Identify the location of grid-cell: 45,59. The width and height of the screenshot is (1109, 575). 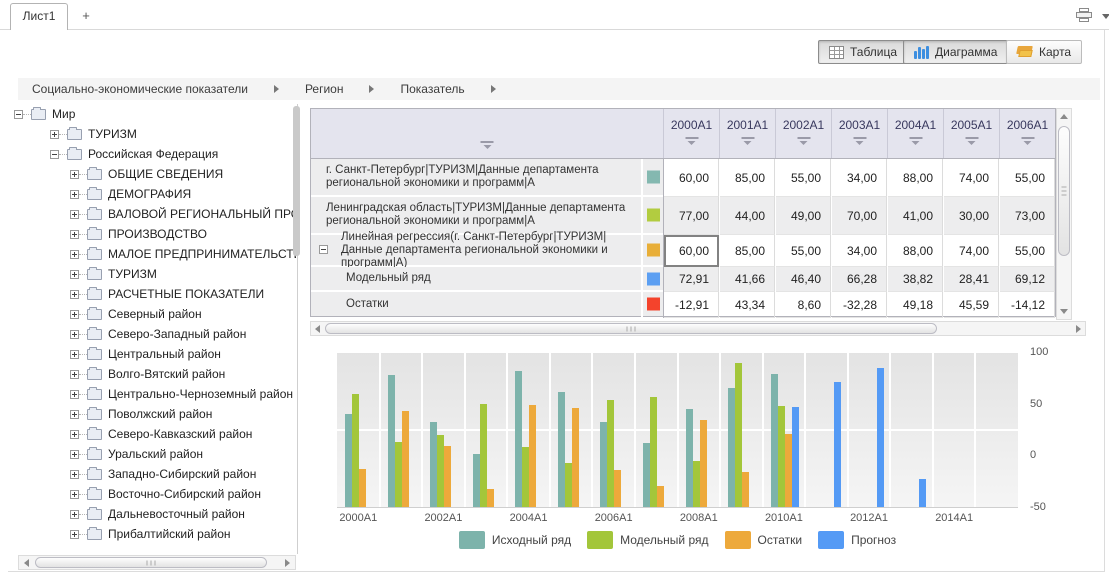
(971, 305).